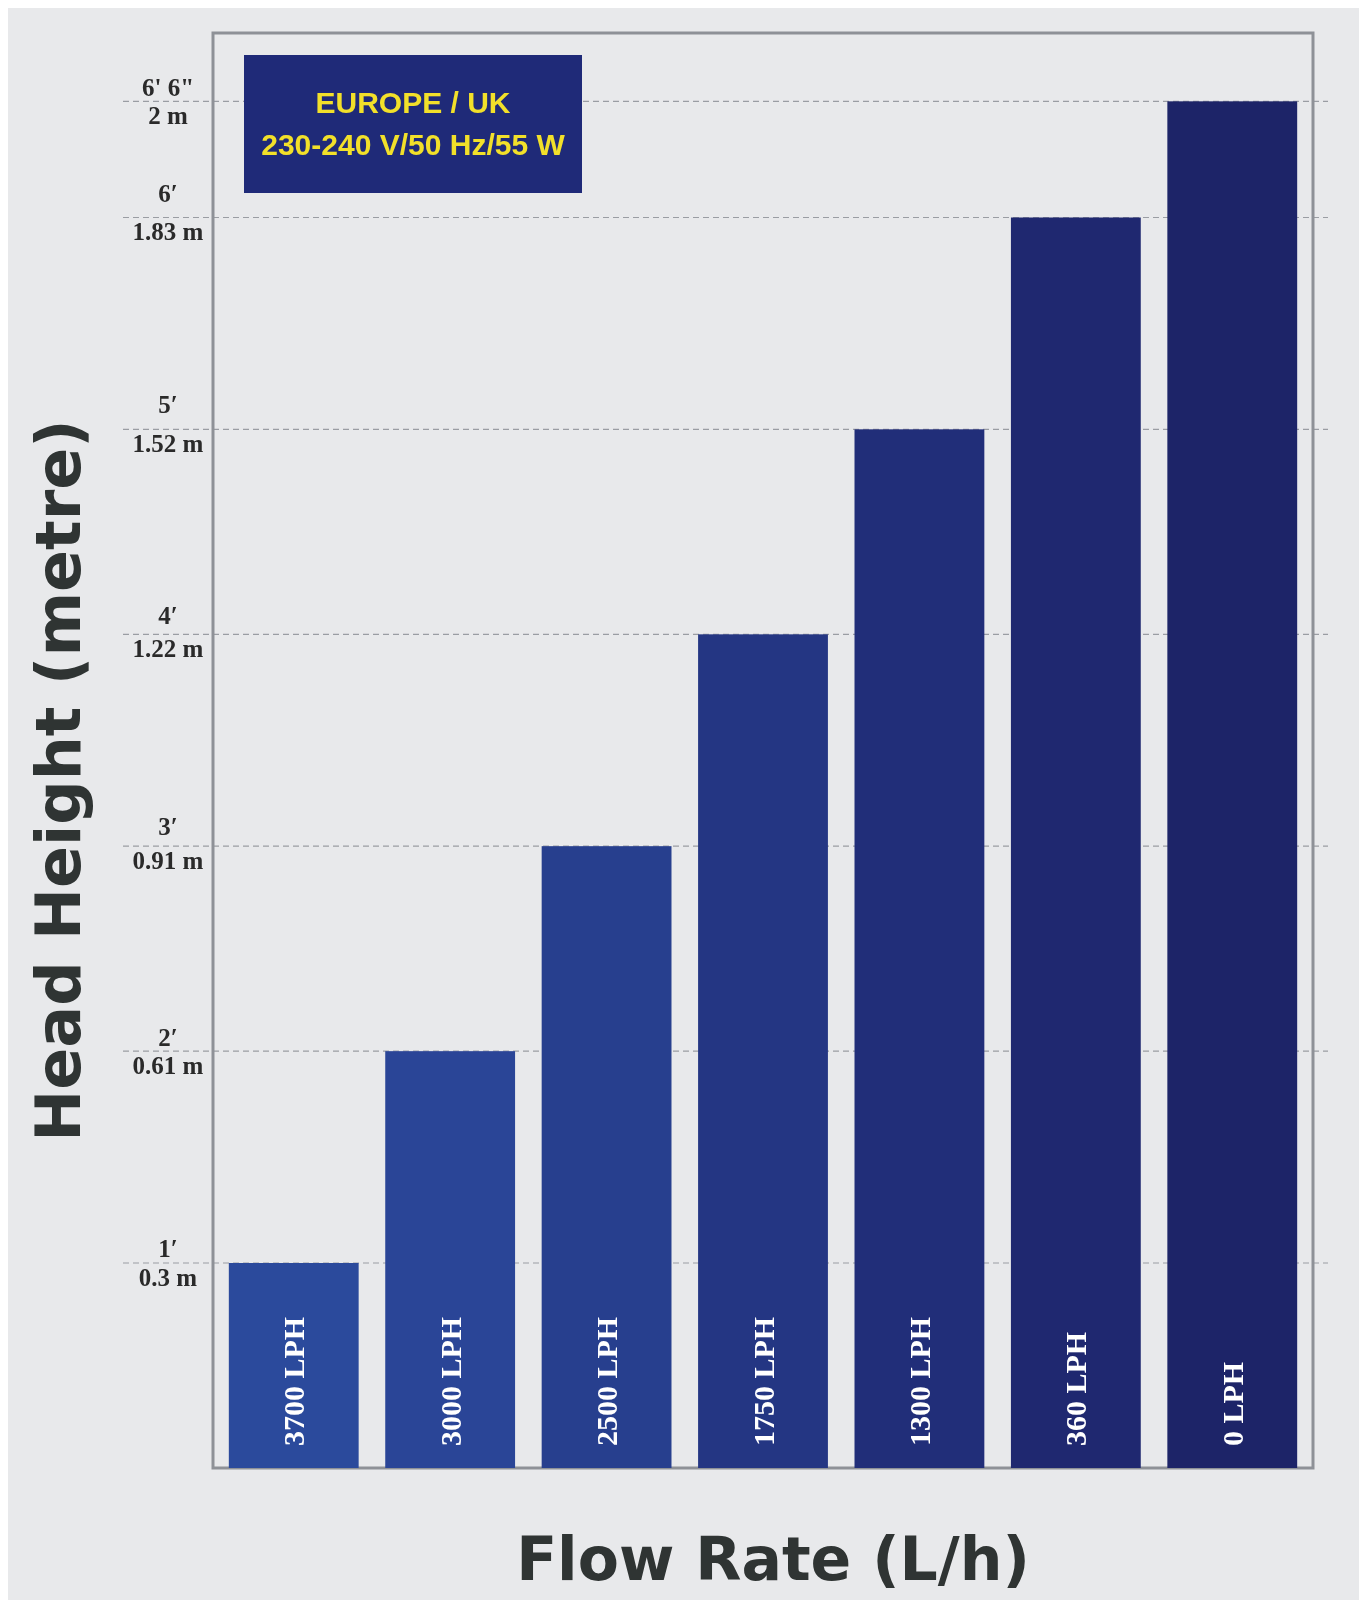 The width and height of the screenshot is (1359, 1600). What do you see at coordinates (168, 1249) in the screenshot?
I see `y-tick-label: 1′` at bounding box center [168, 1249].